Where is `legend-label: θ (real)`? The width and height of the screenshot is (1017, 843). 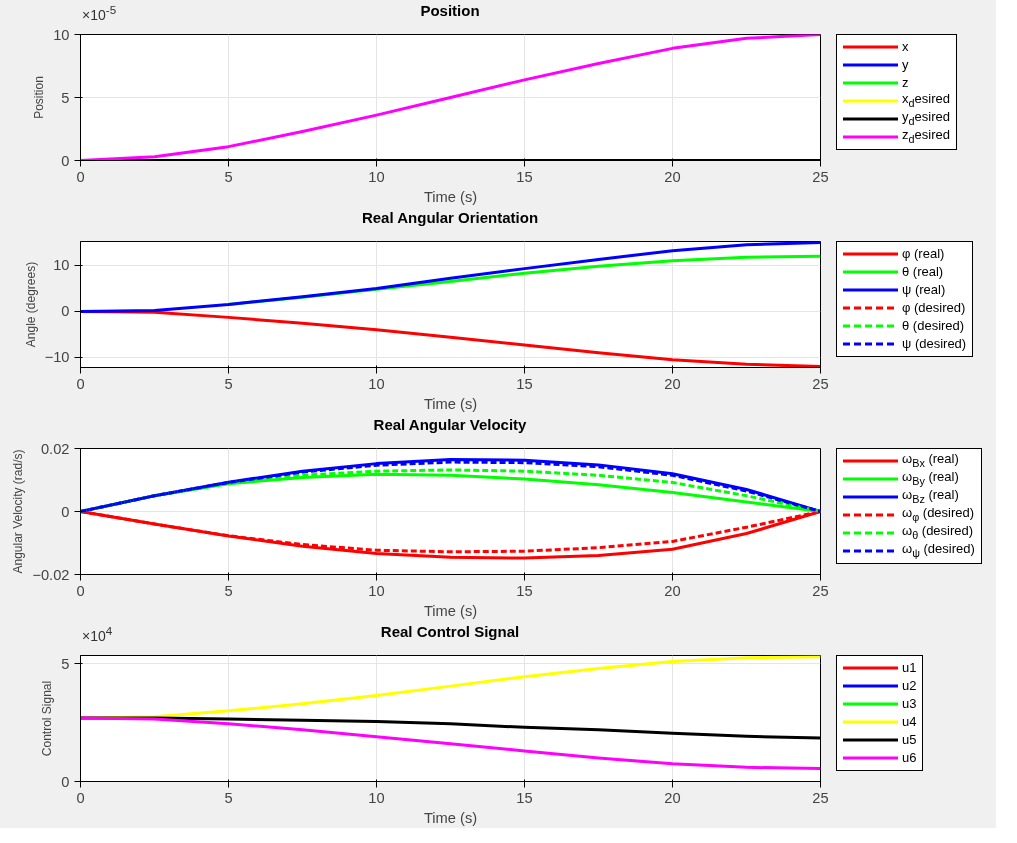 legend-label: θ (real) is located at coordinates (923, 271).